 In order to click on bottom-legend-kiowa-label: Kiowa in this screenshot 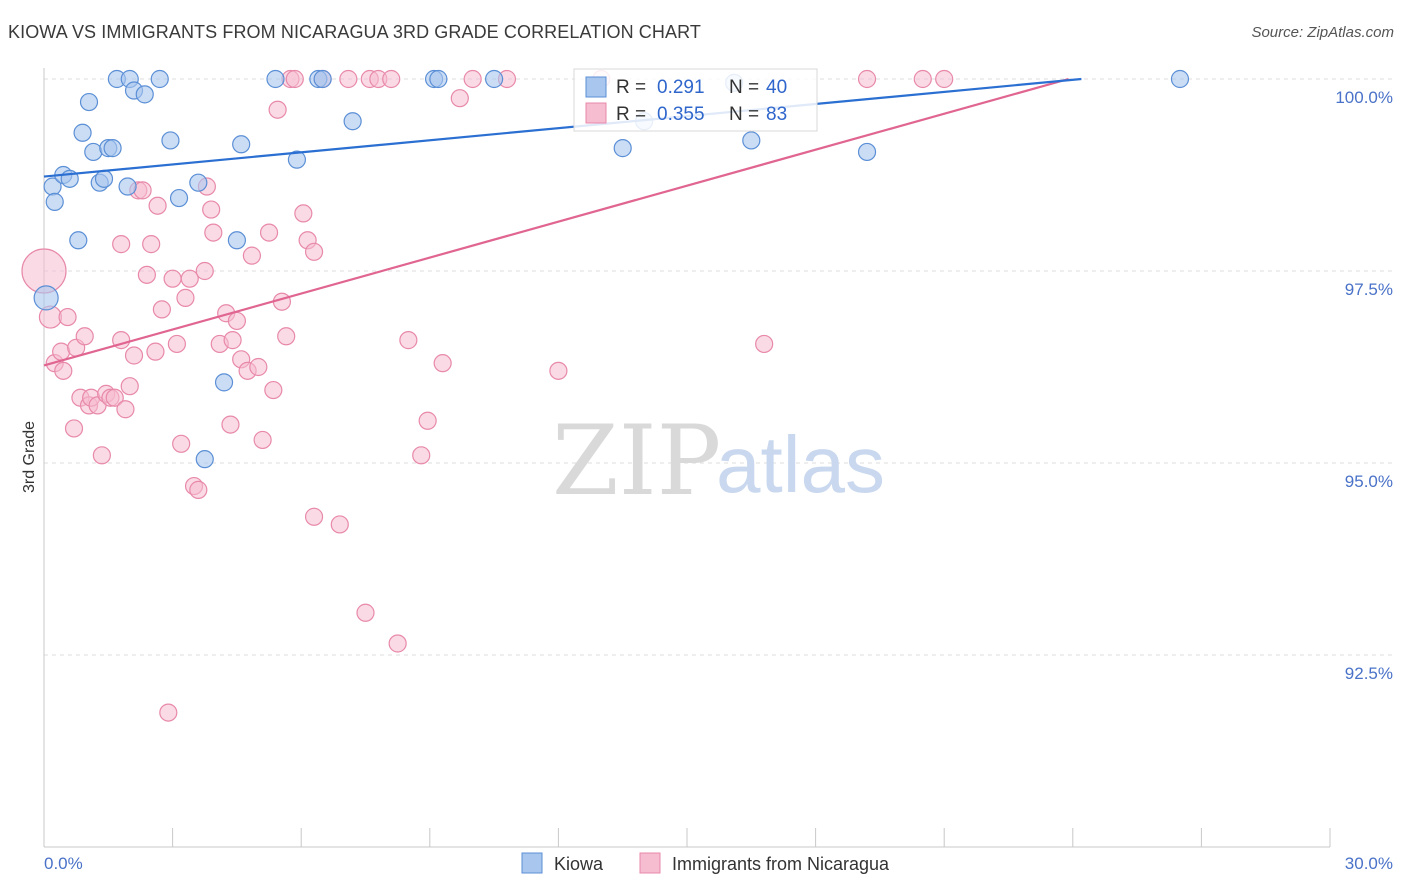, I will do `click(579, 864)`.